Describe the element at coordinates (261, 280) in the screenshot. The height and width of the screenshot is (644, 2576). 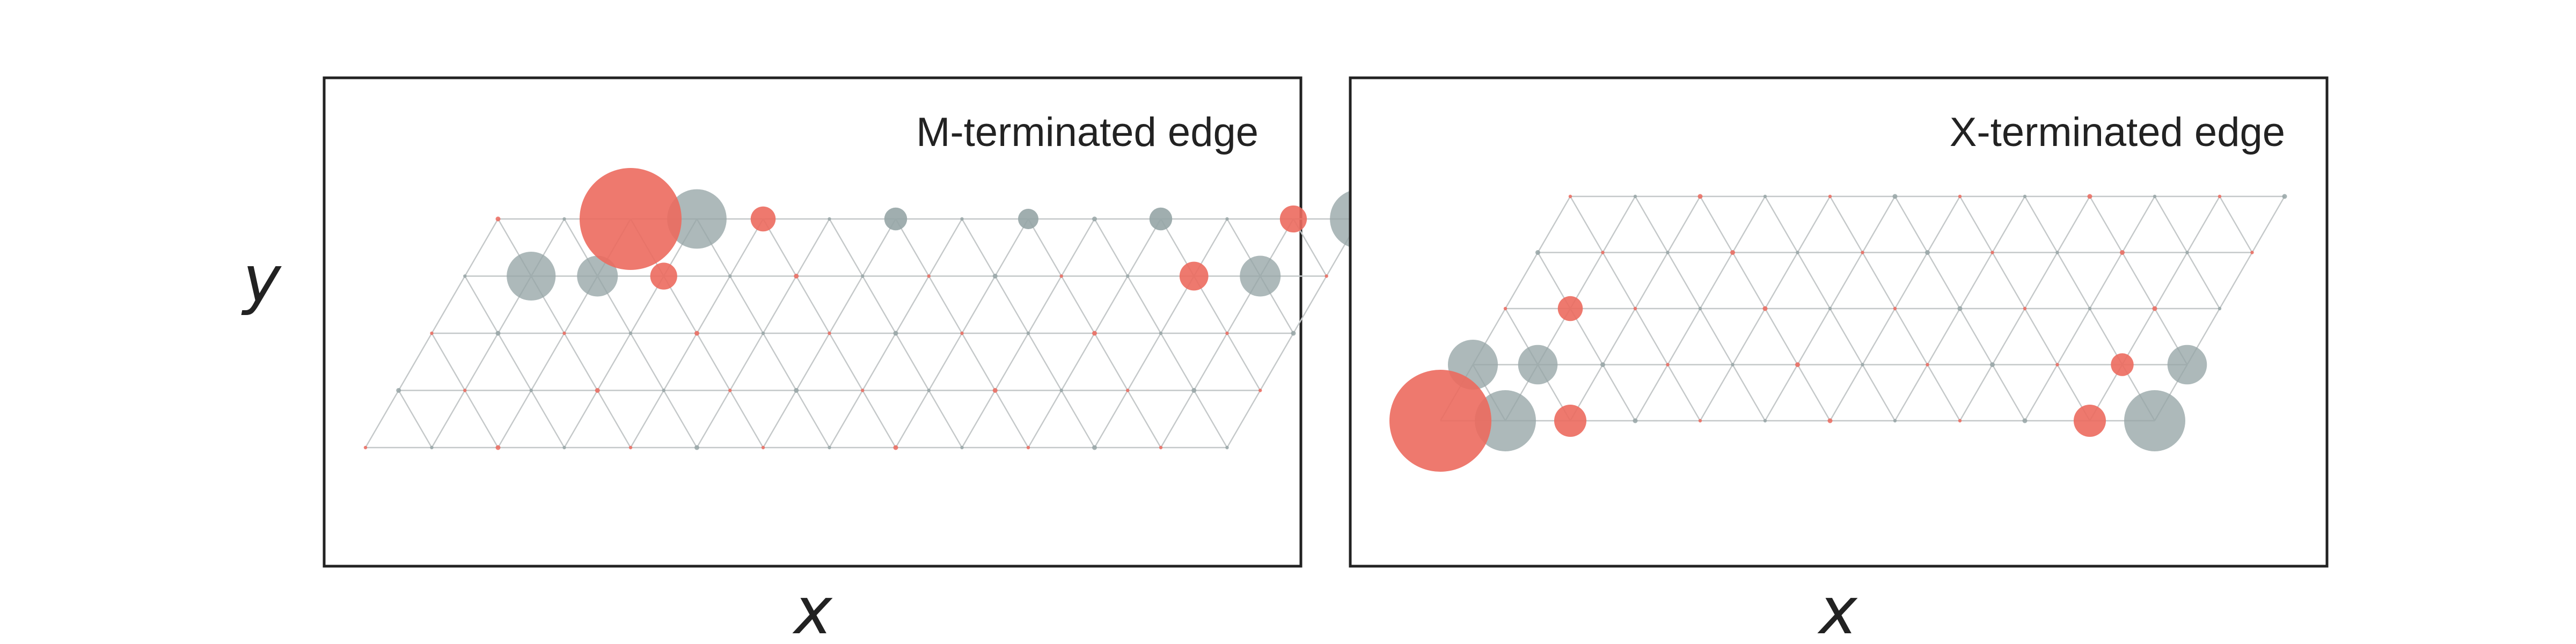
I see `y-axis-label: y` at that location.